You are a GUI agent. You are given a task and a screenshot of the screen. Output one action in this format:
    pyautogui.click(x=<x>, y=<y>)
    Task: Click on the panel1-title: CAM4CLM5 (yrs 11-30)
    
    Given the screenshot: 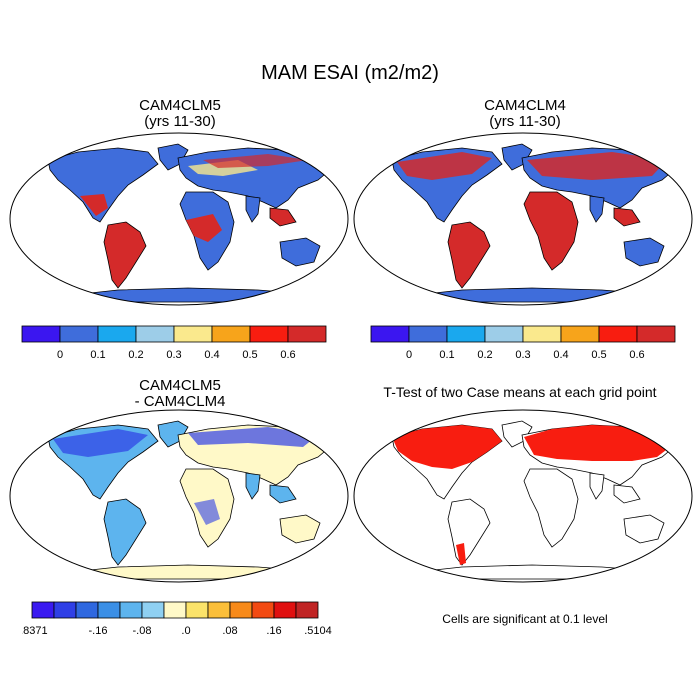 What is the action you would take?
    pyautogui.click(x=180, y=114)
    